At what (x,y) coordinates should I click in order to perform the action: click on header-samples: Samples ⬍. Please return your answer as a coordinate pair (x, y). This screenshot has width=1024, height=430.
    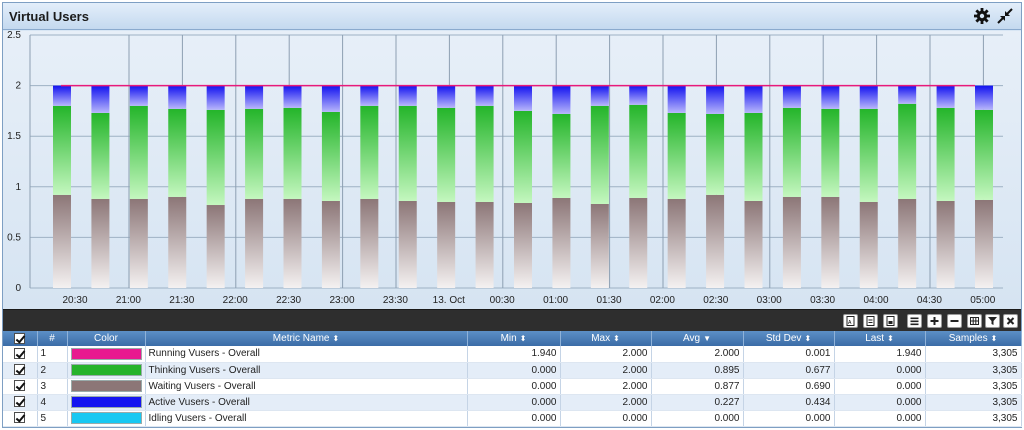
    Looking at the image, I should click on (973, 338).